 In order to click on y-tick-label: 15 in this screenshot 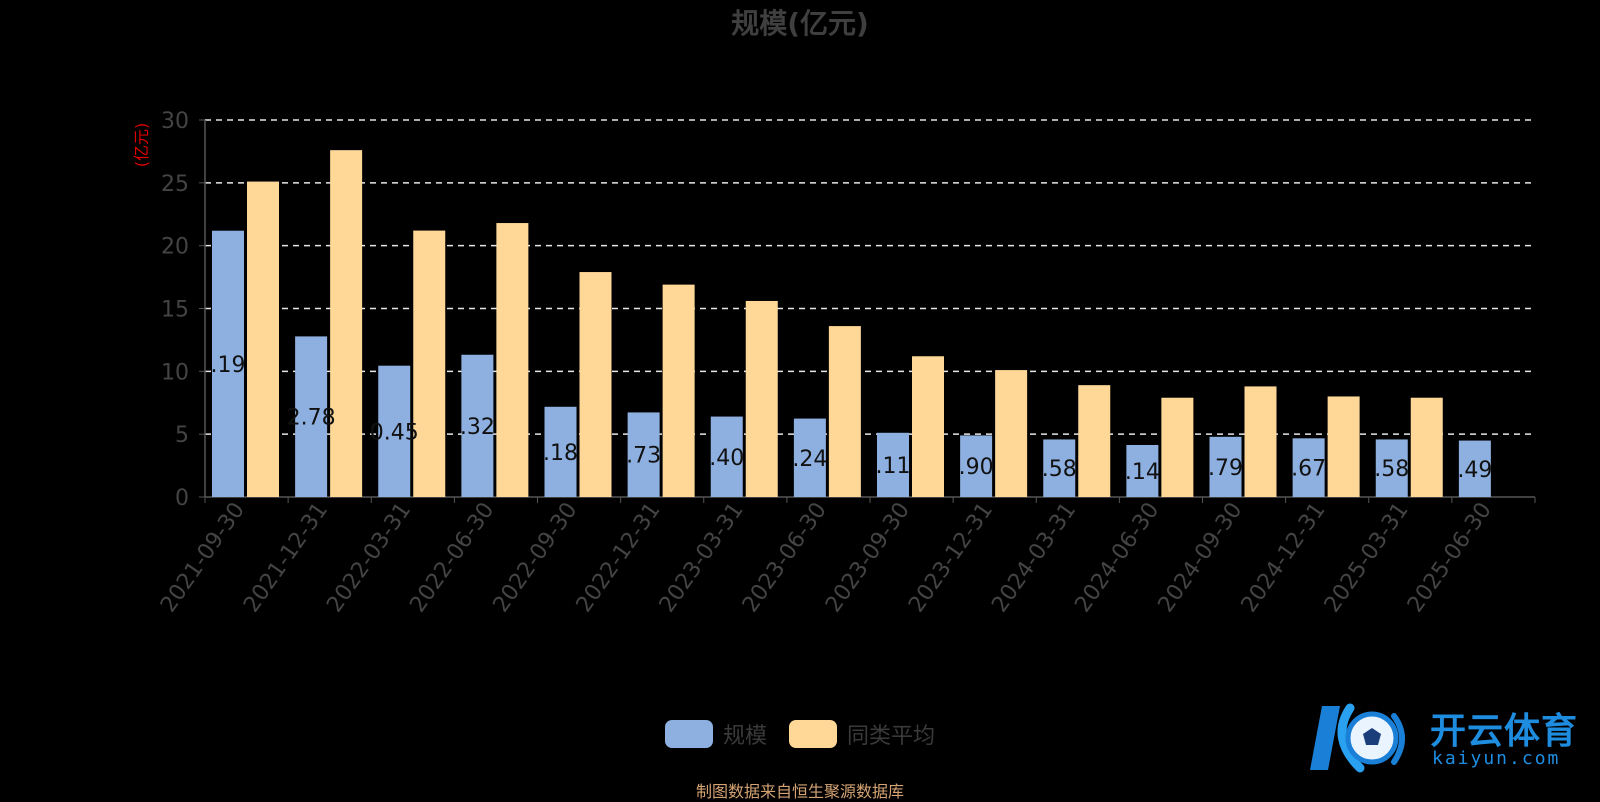, I will do `click(175, 310)`.